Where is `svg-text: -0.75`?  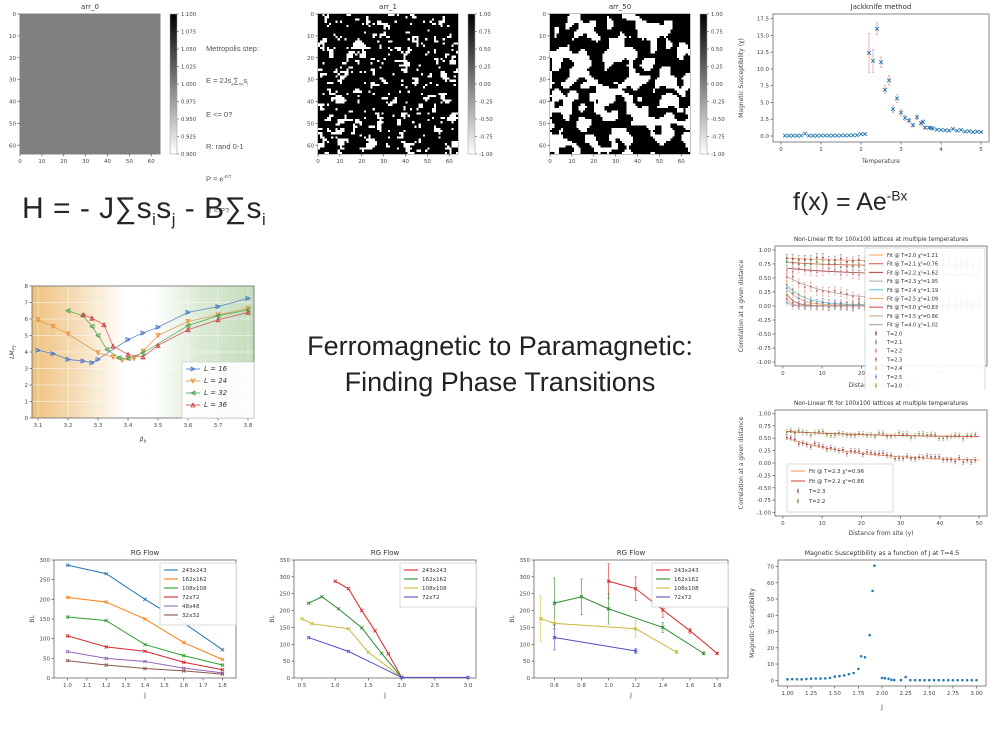
svg-text: -0.75 is located at coordinates (764, 349).